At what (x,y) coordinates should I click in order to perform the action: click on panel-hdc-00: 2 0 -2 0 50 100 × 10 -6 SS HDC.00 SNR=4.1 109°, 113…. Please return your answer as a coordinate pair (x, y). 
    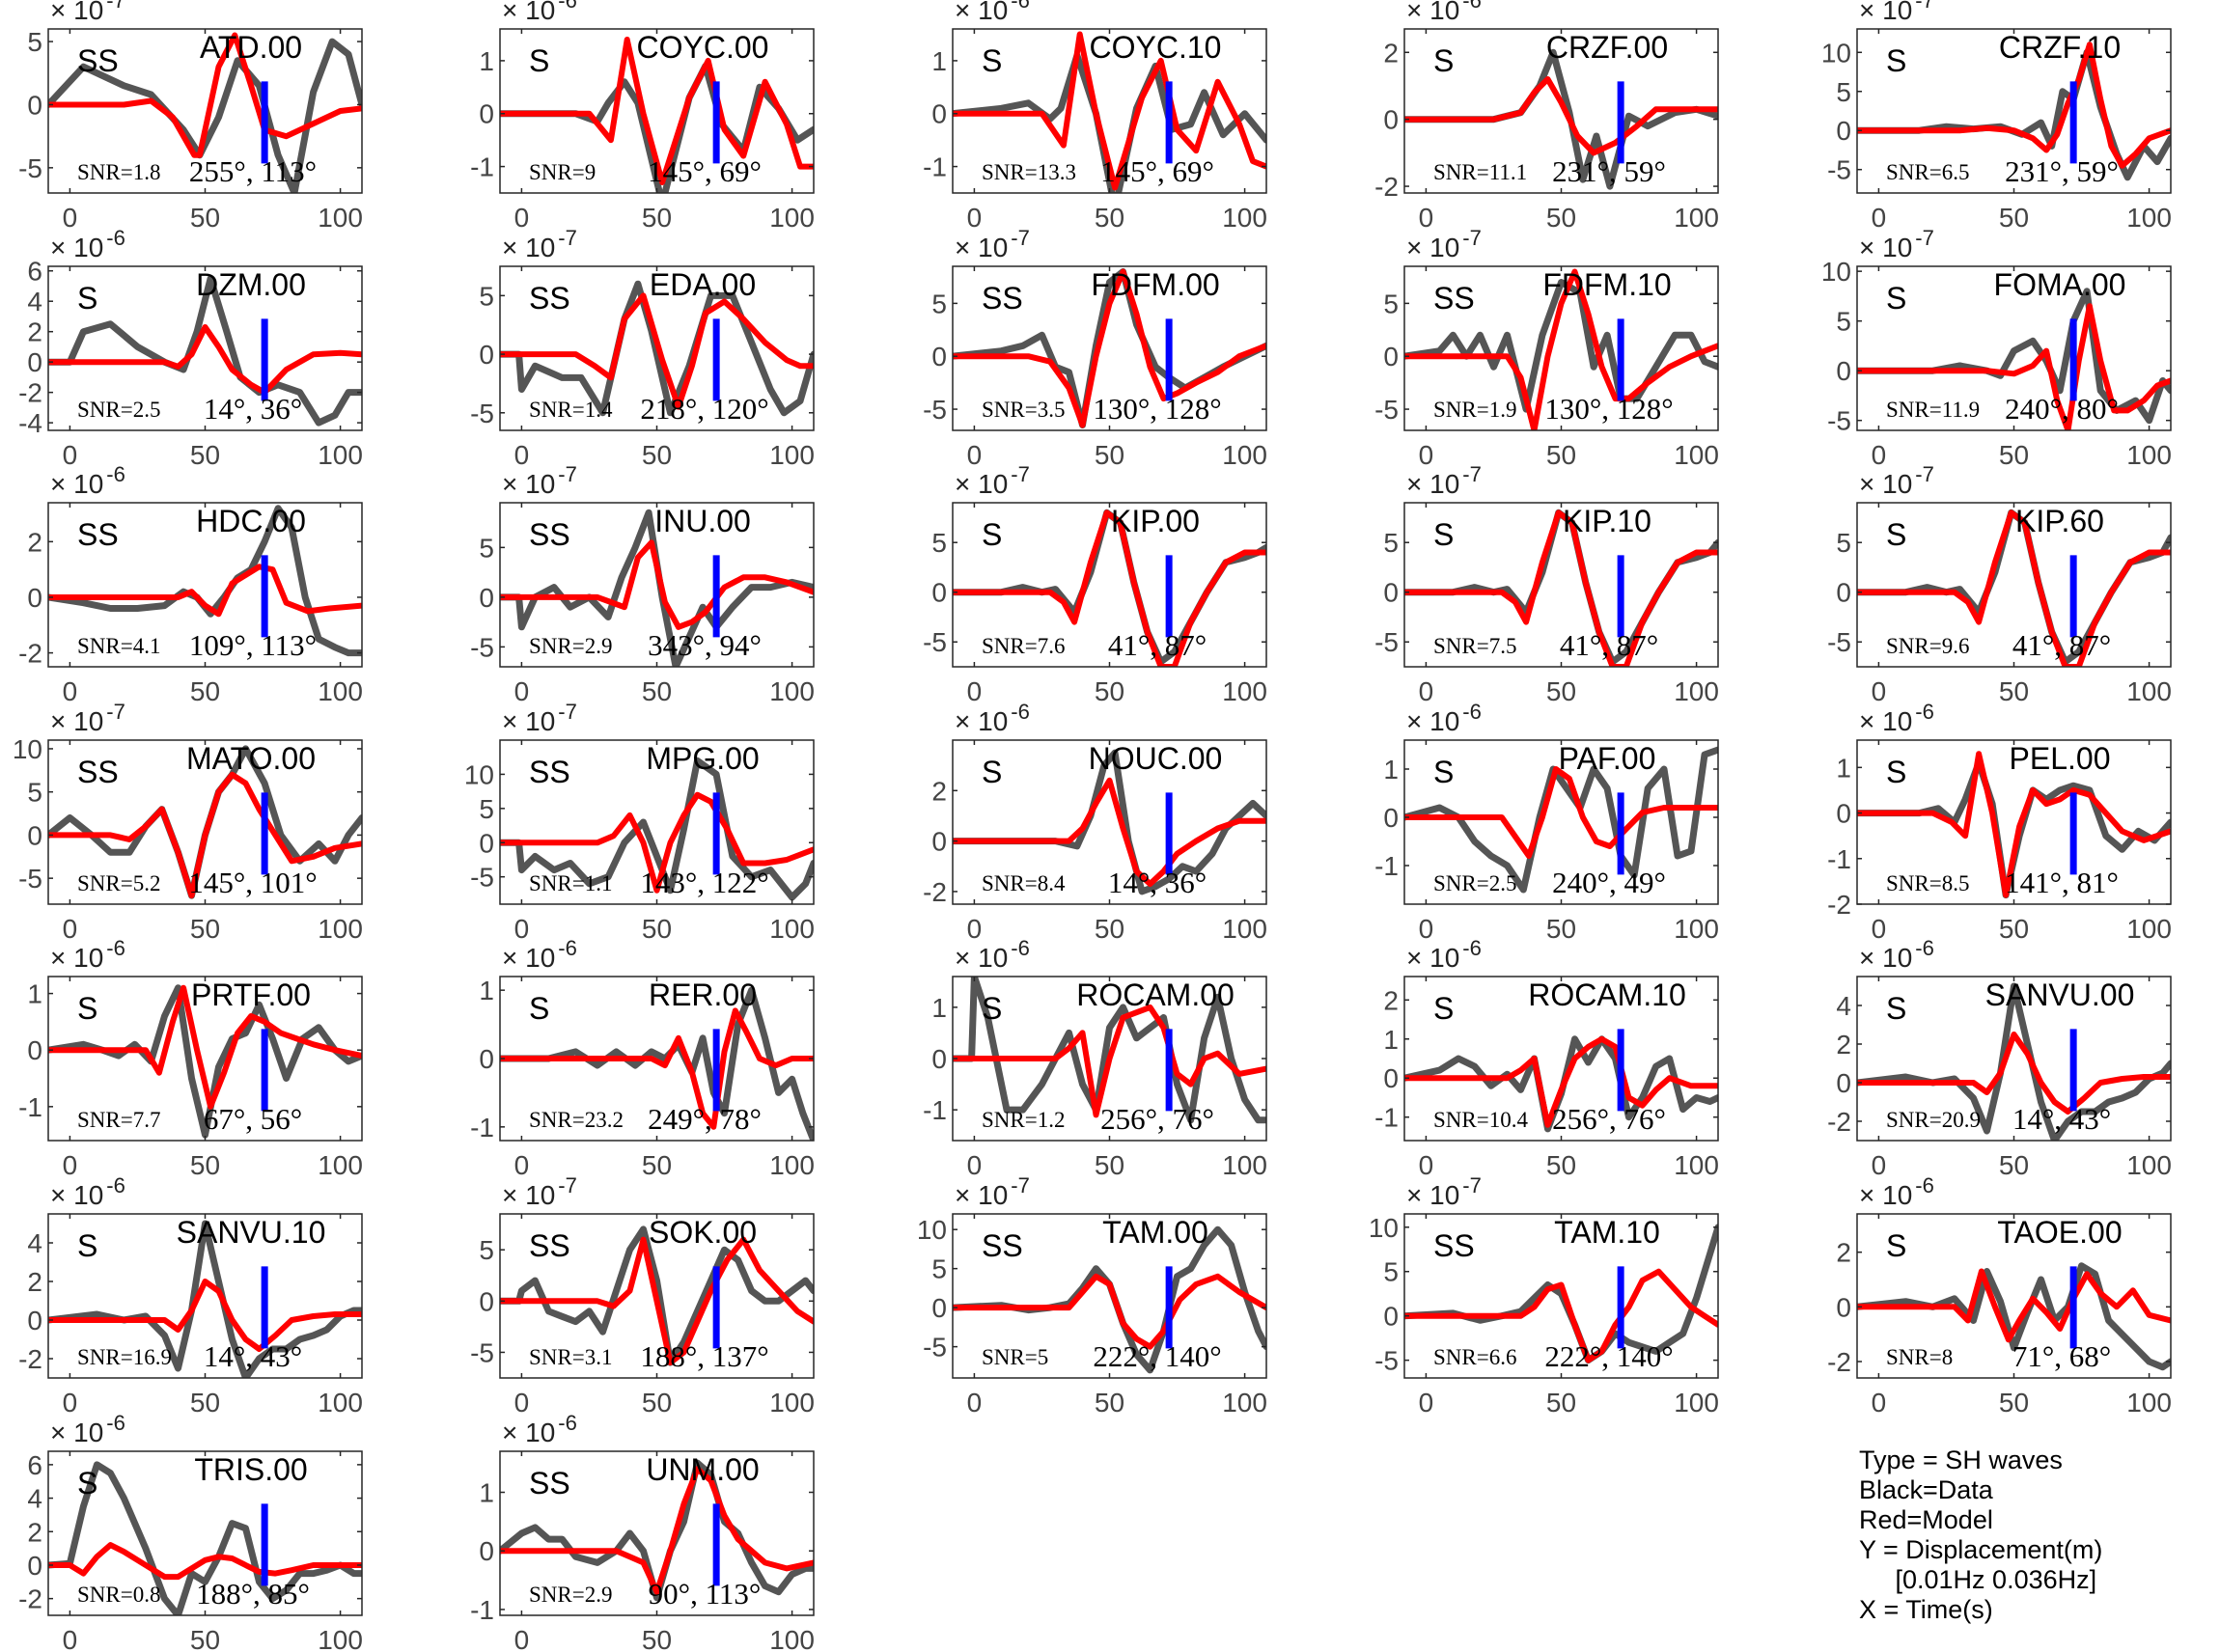
    Looking at the image, I should click on (190, 584).